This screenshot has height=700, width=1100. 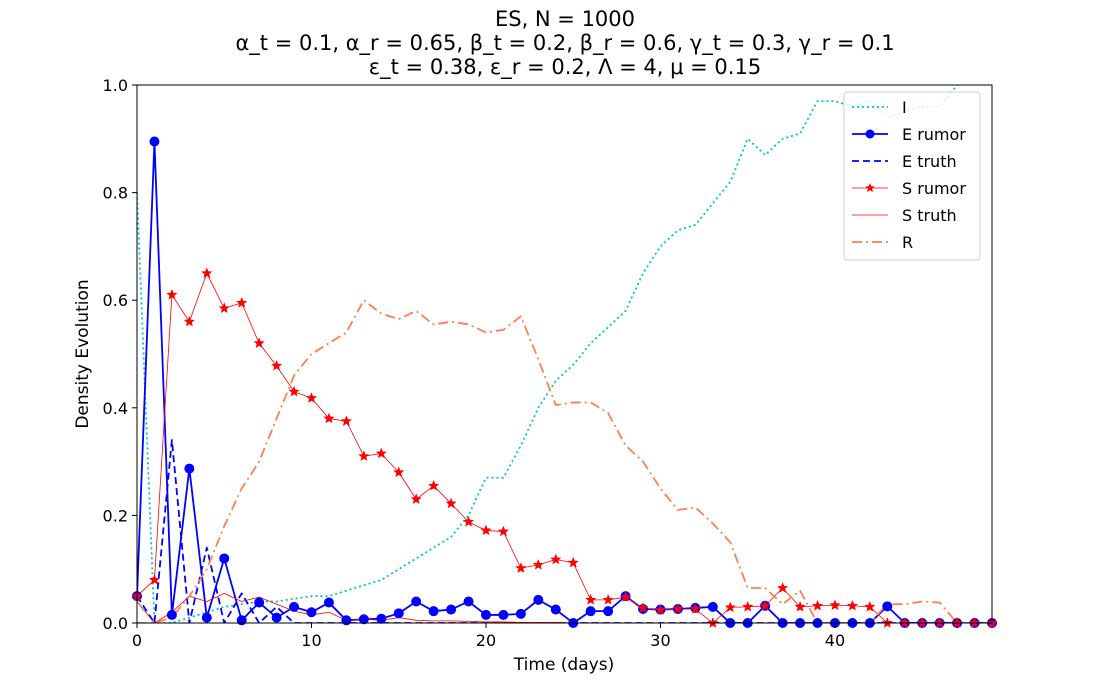 I want to click on x-tick-label-20: 20, so click(x=486, y=640).